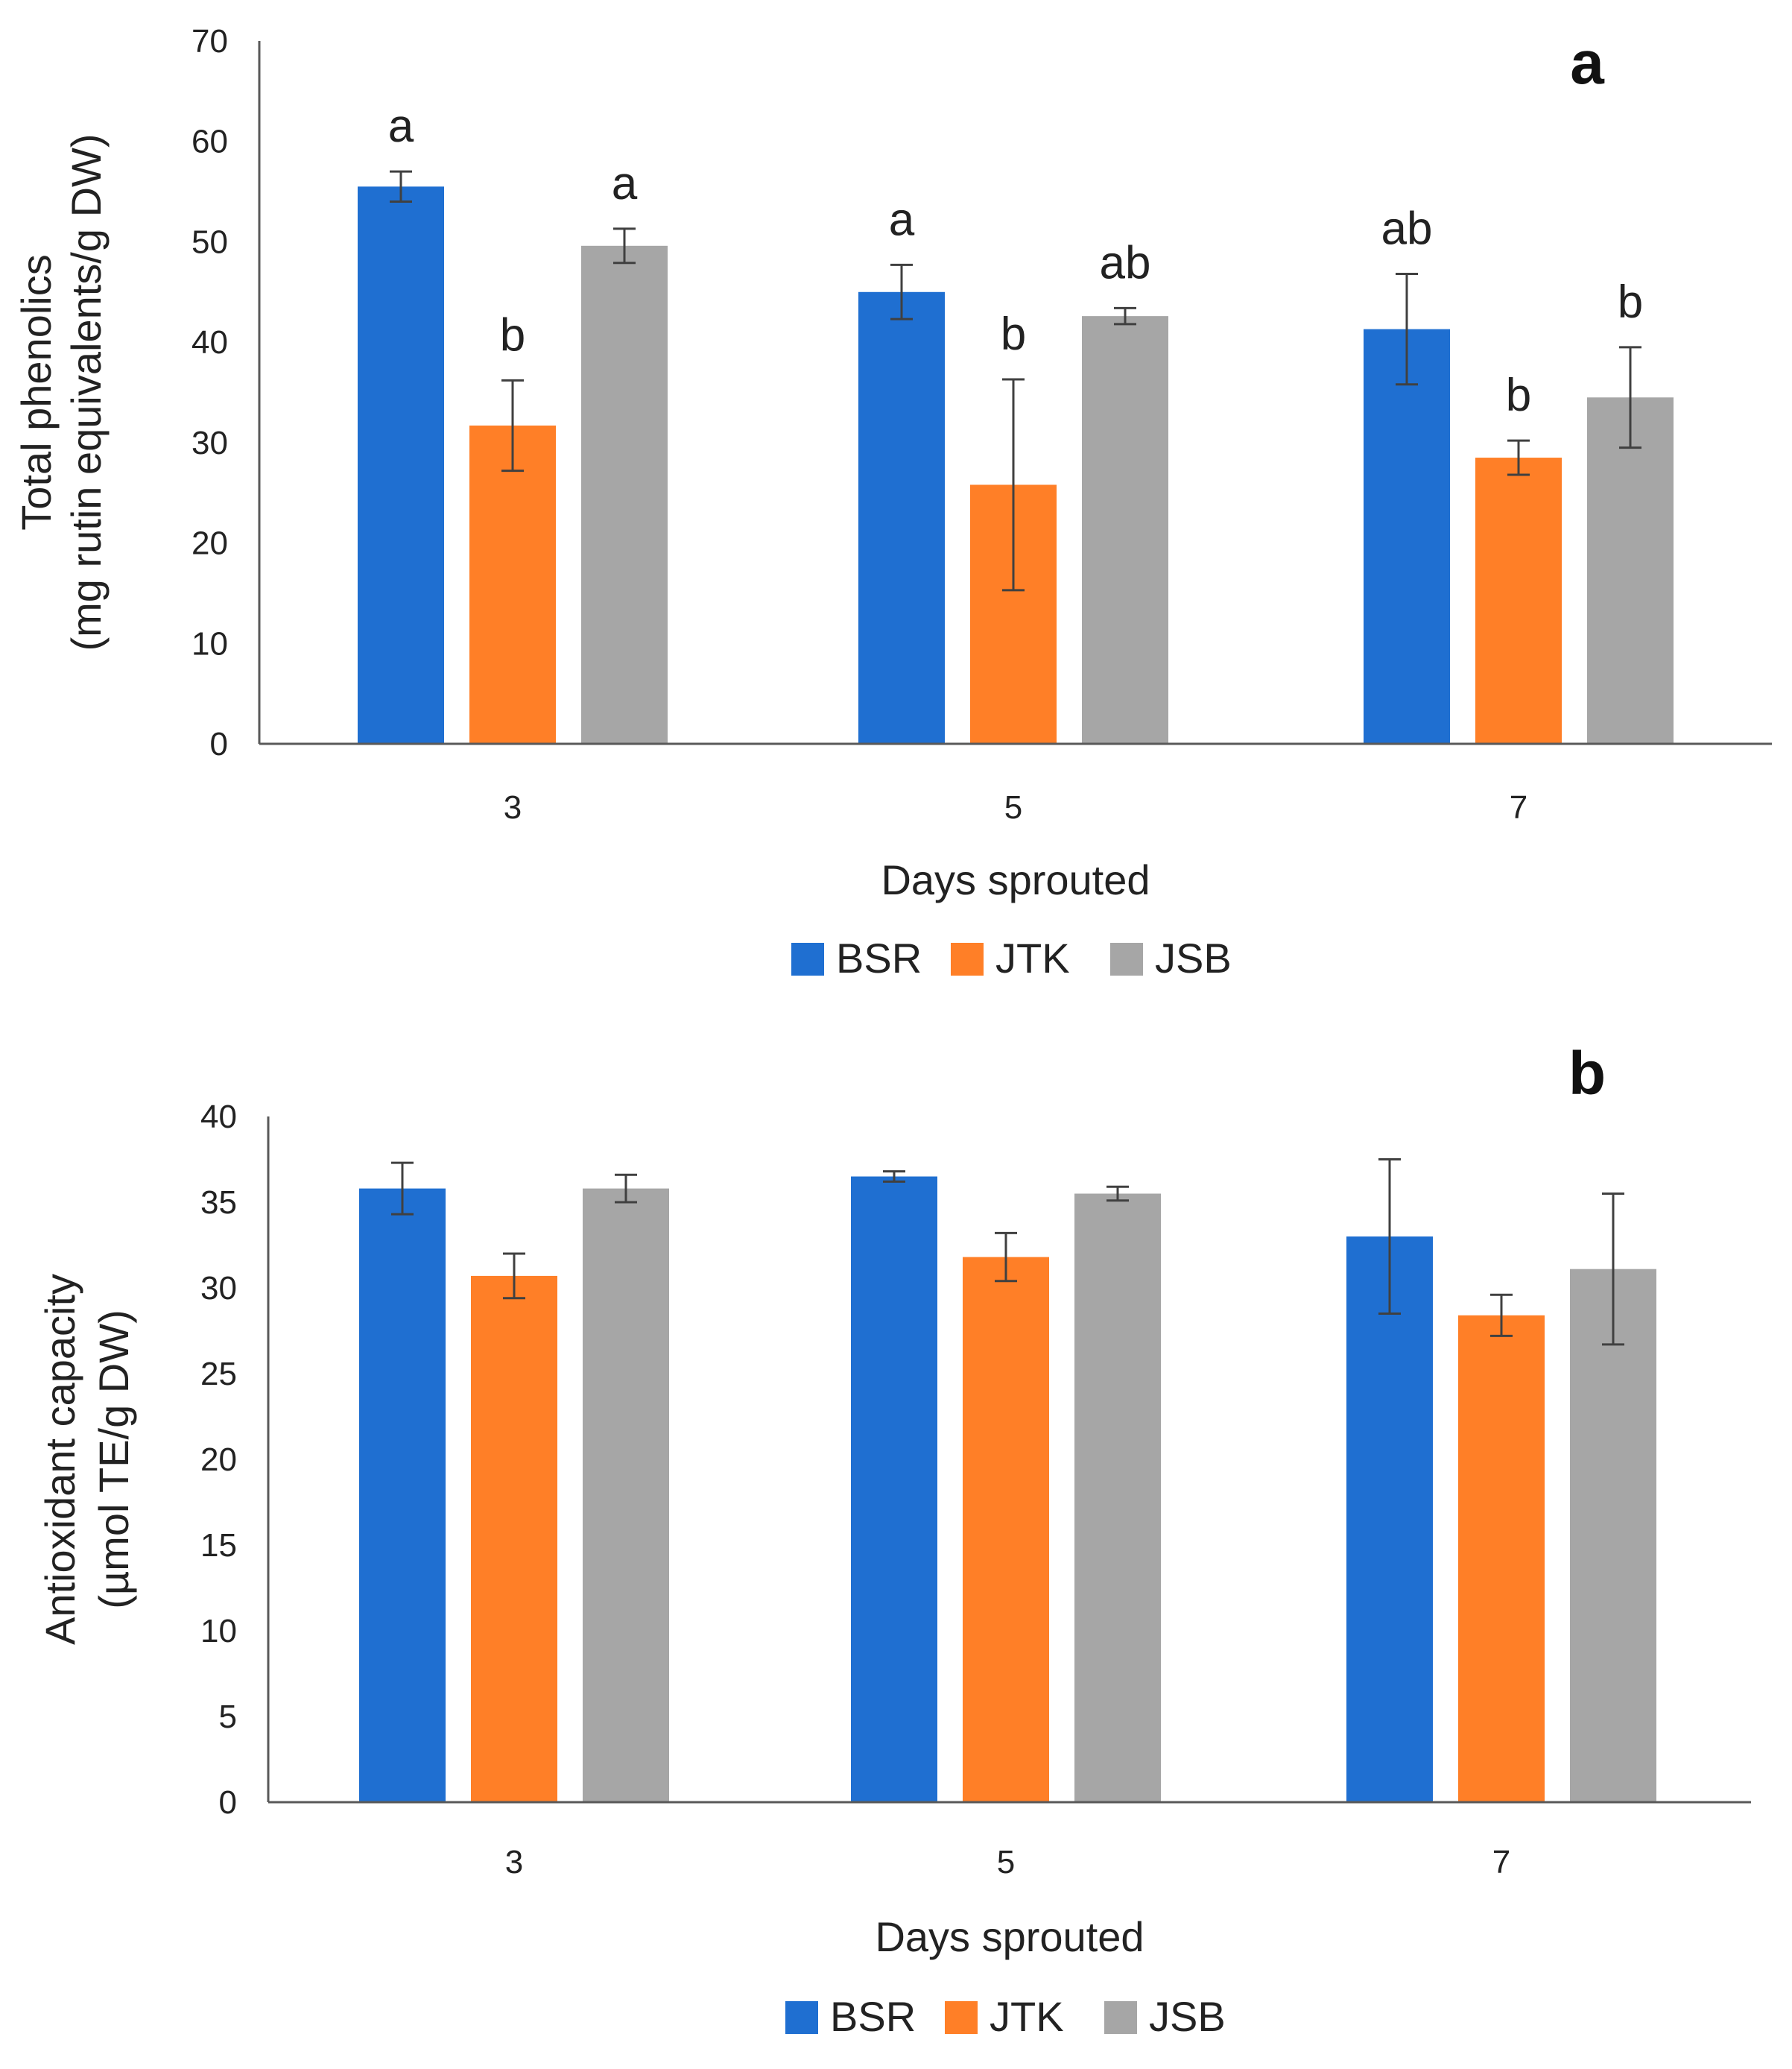  I want to click on y-tick-label: 60, so click(209, 142).